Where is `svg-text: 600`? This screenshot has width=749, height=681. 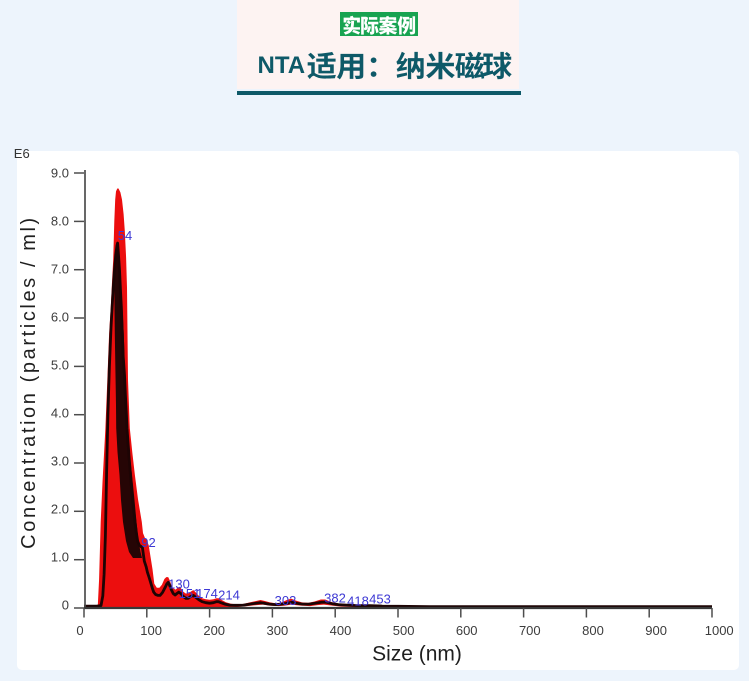 svg-text: 600 is located at coordinates (467, 630).